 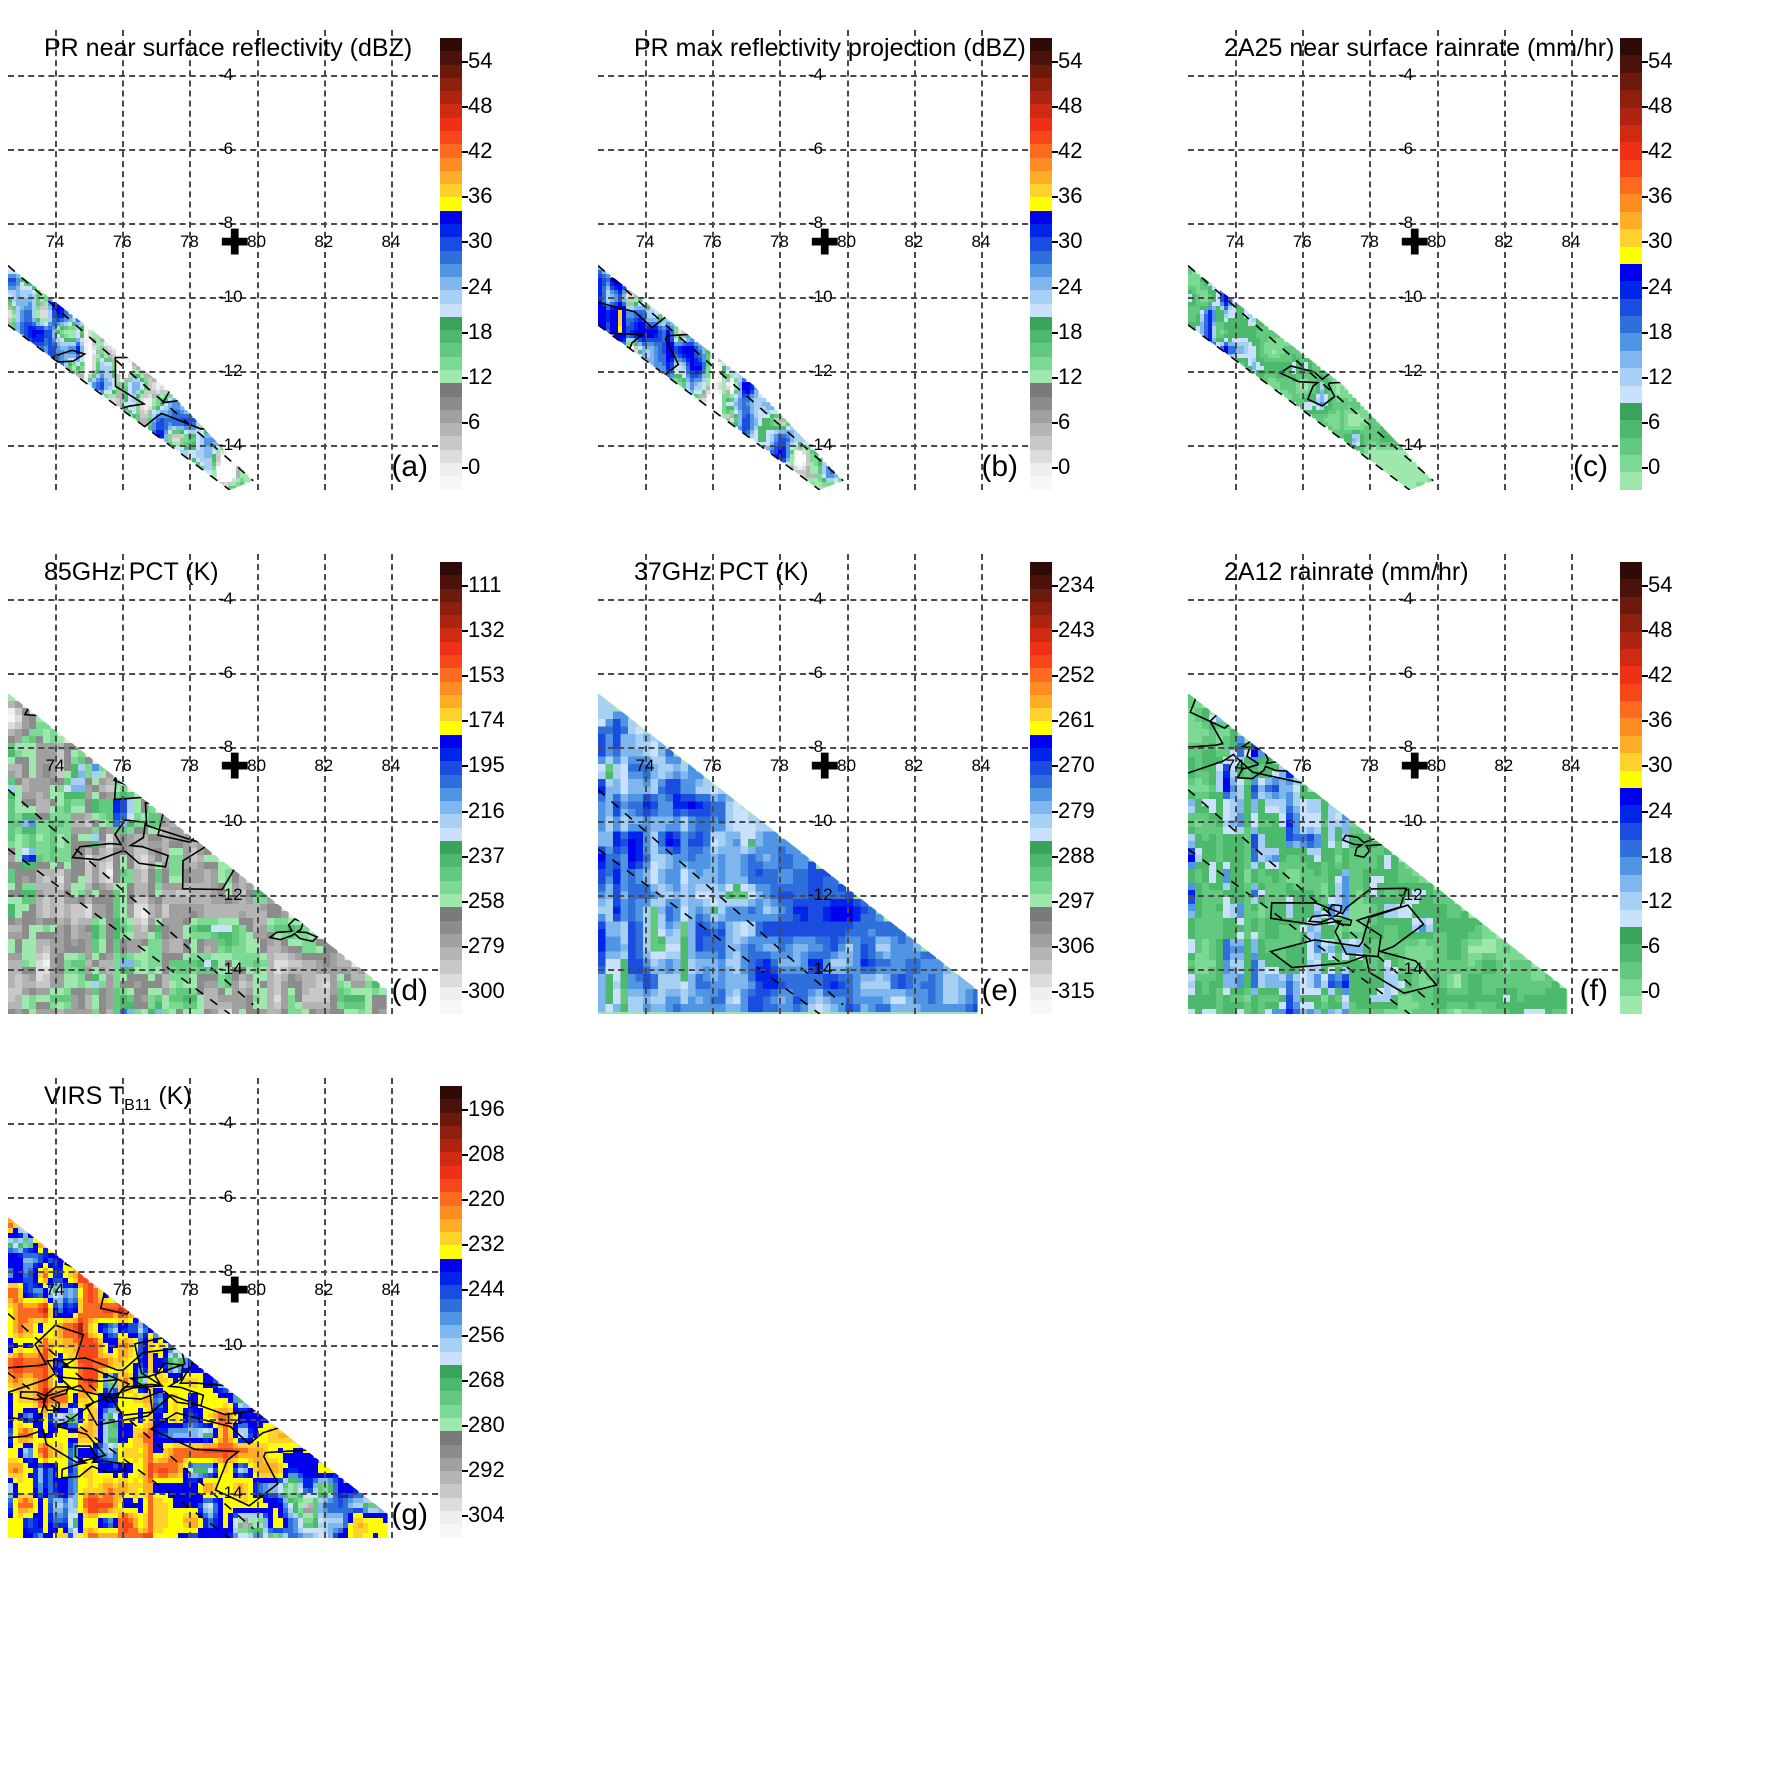 I want to click on panel-title-f: 2A12 rainrate (mm/hr), so click(x=1346, y=572).